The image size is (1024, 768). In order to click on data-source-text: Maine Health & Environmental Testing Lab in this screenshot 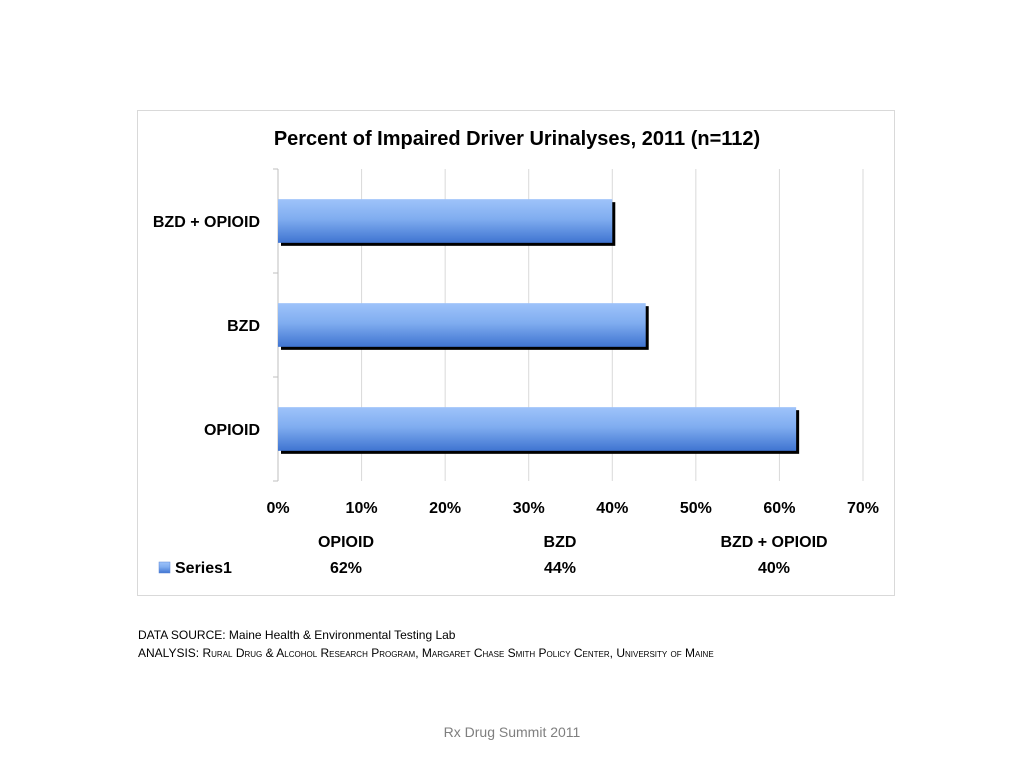, I will do `click(342, 635)`.